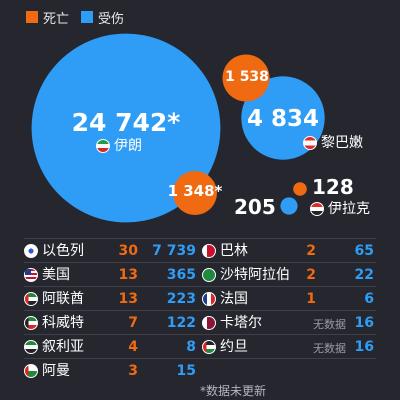 This screenshot has height=400, width=400. Describe the element at coordinates (56, 275) in the screenshot. I see `country-name: 美国` at that location.